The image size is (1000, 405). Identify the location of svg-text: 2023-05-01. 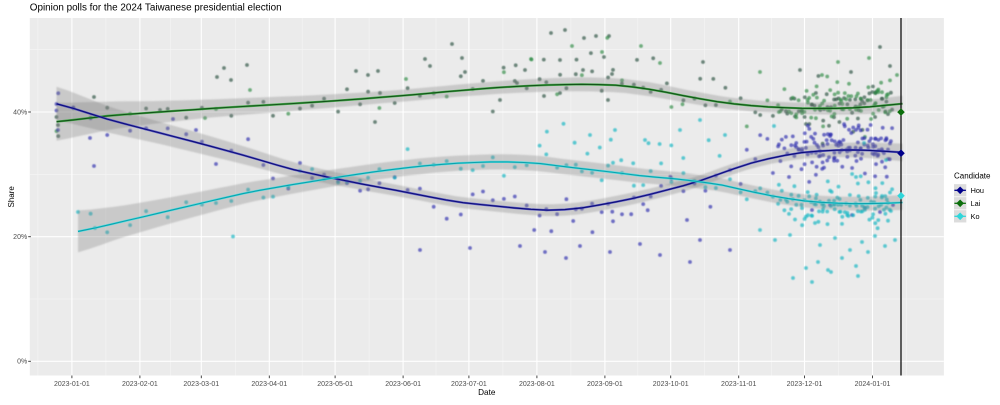
(335, 384).